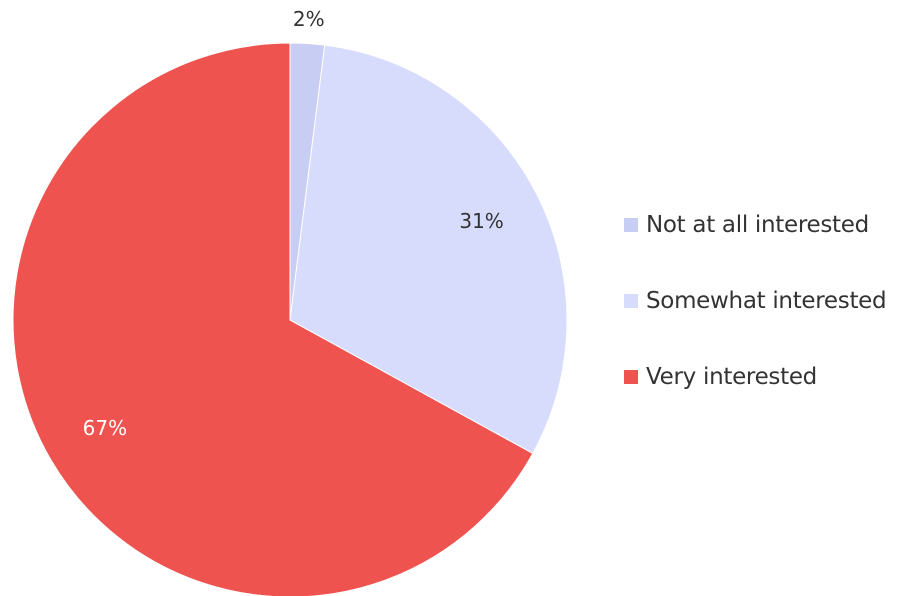  I want to click on pie-slice-value-label: 67%, so click(105, 428).